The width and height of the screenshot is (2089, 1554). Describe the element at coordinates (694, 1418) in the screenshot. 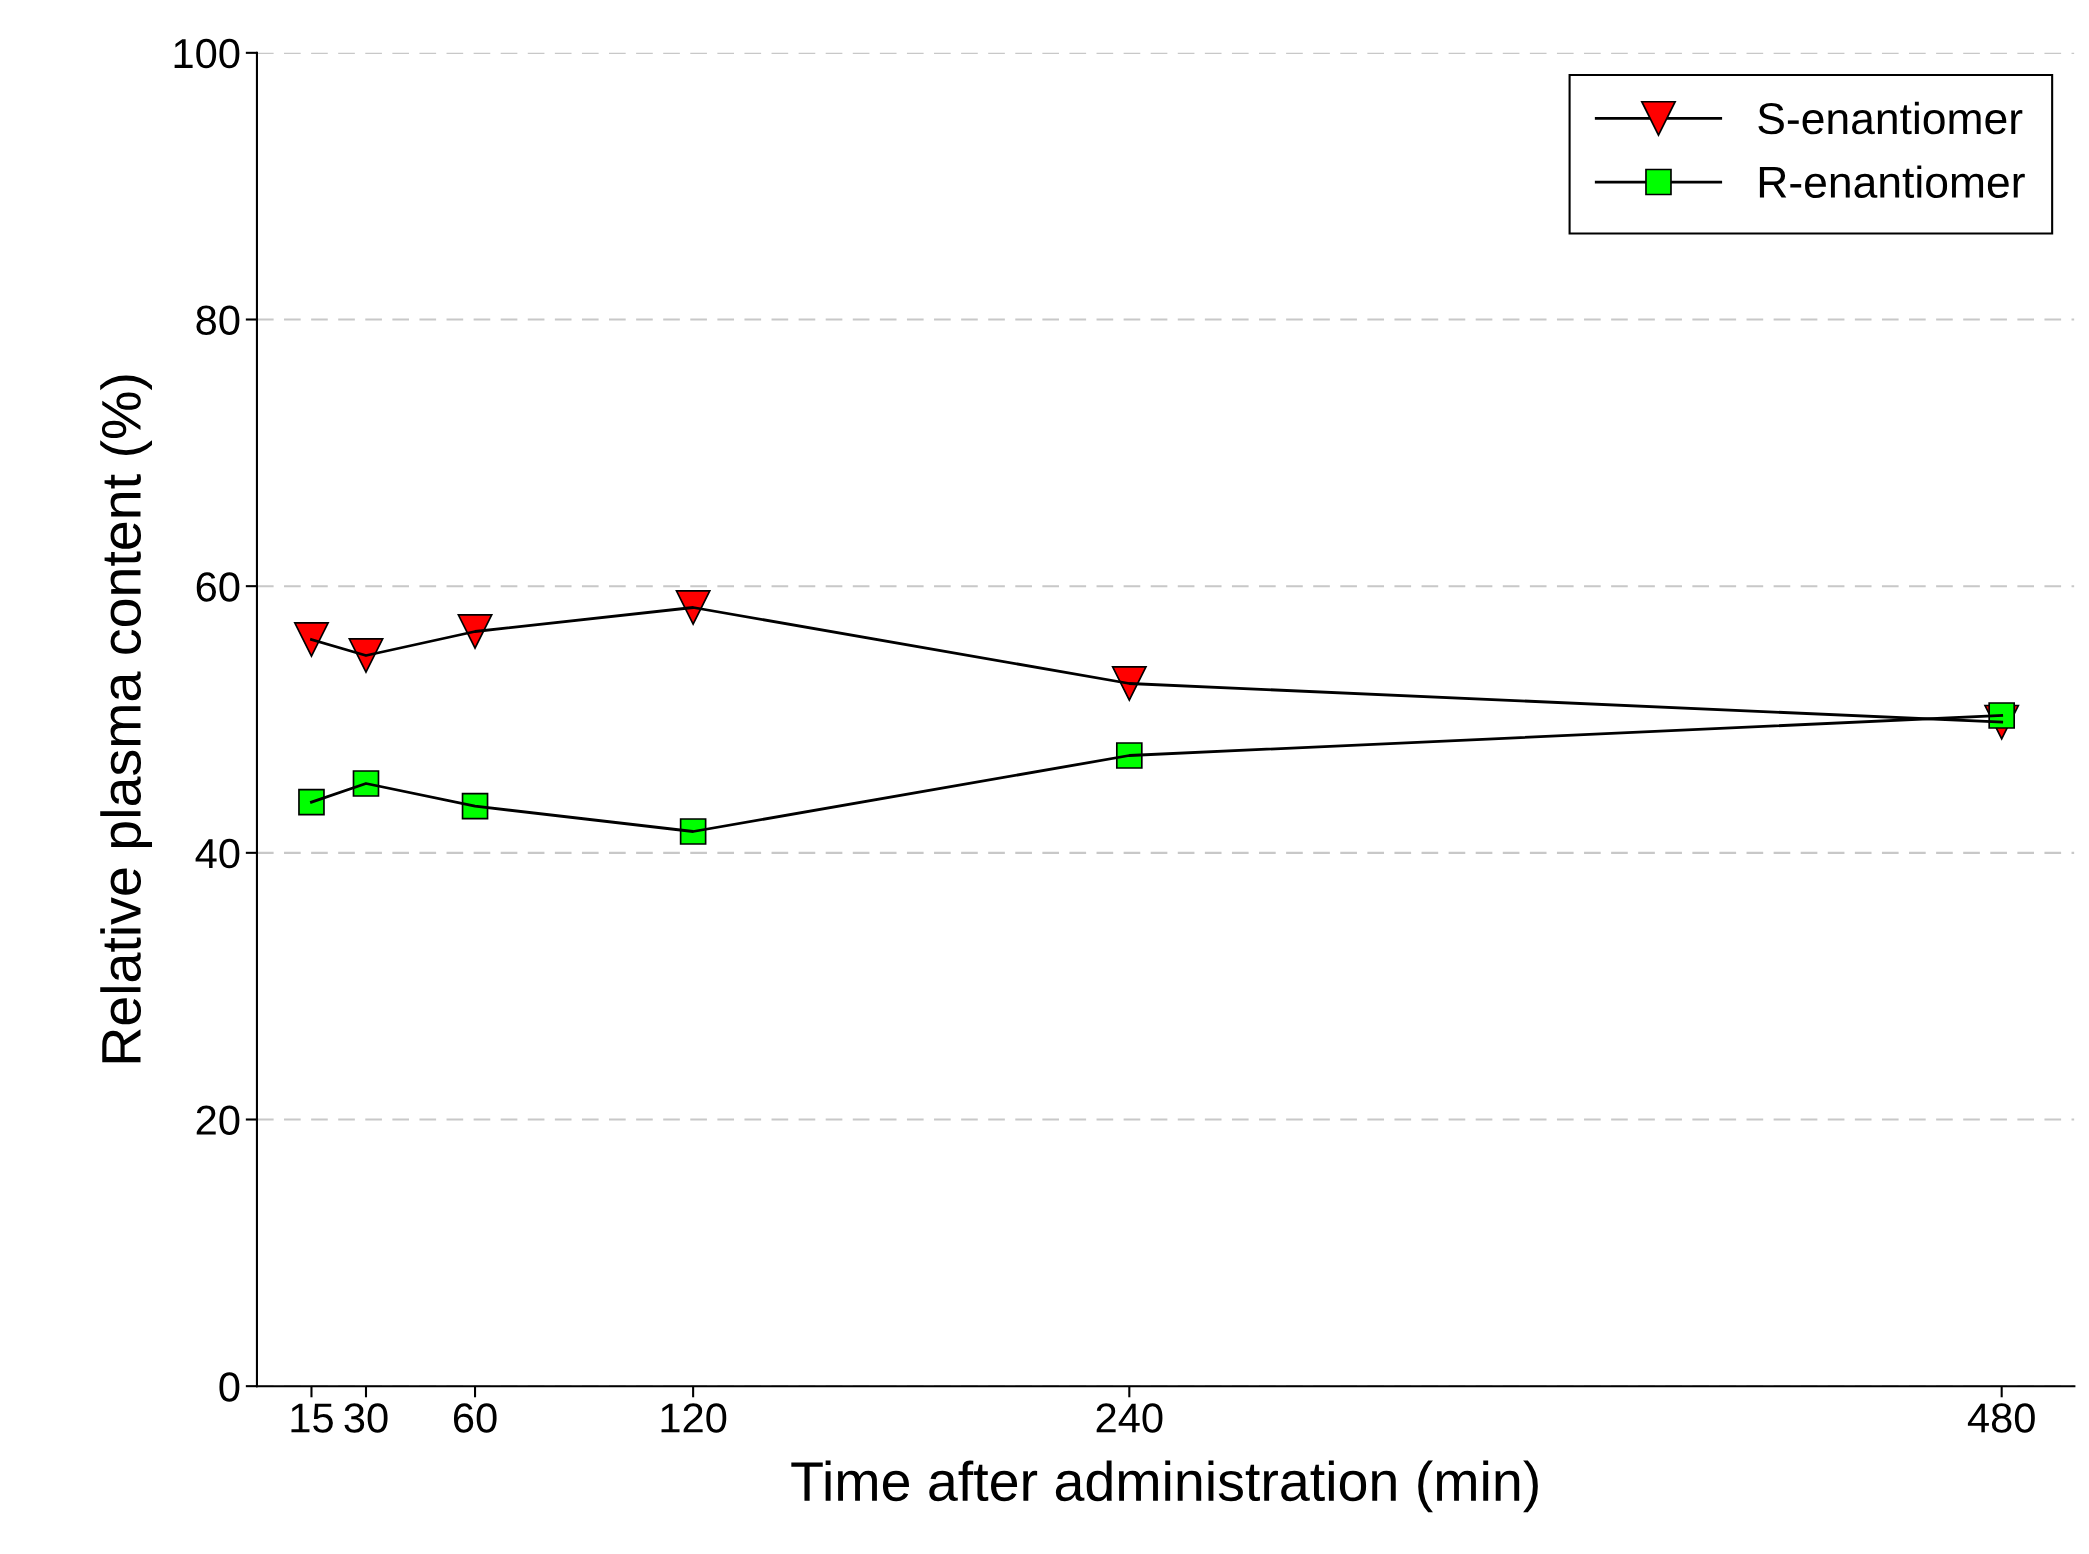

I see `x-tick-label: 120` at that location.